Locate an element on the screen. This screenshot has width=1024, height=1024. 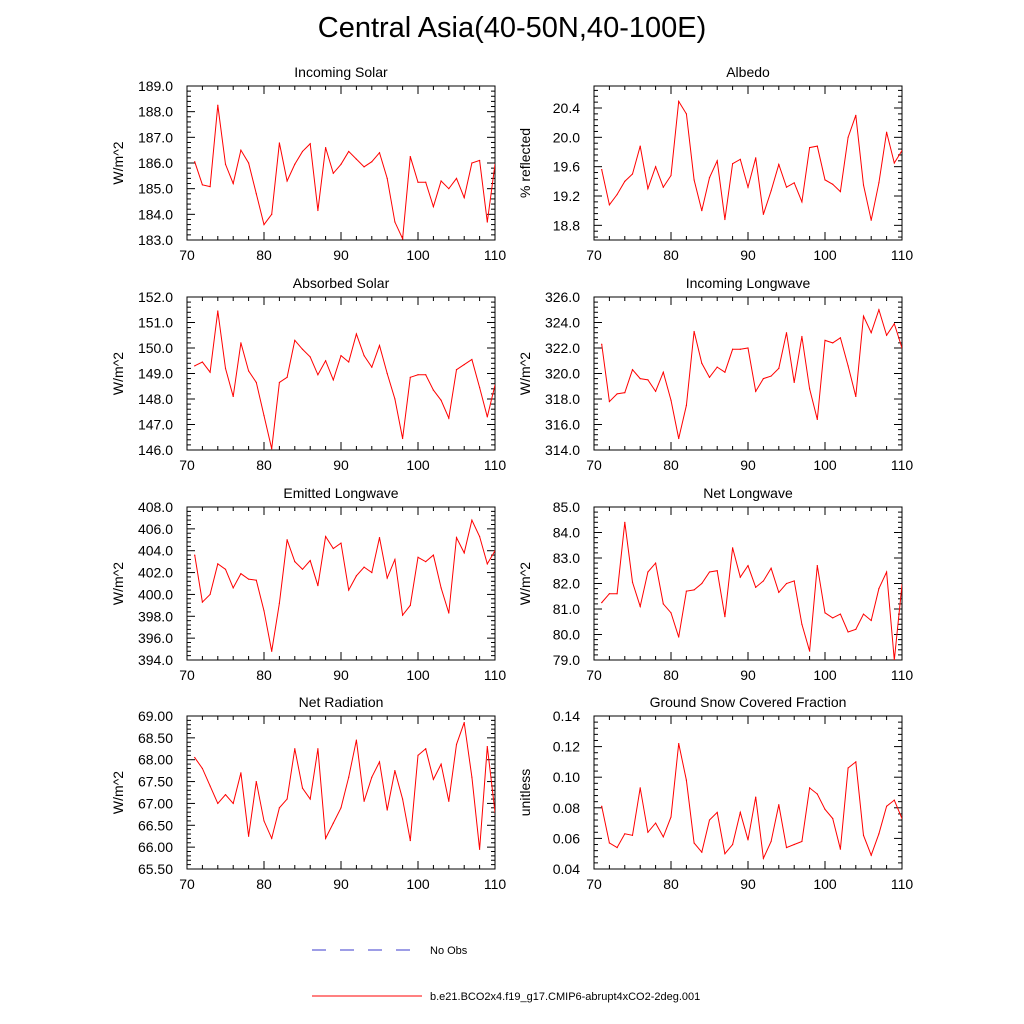
x-tick-label: 80 is located at coordinates (264, 675).